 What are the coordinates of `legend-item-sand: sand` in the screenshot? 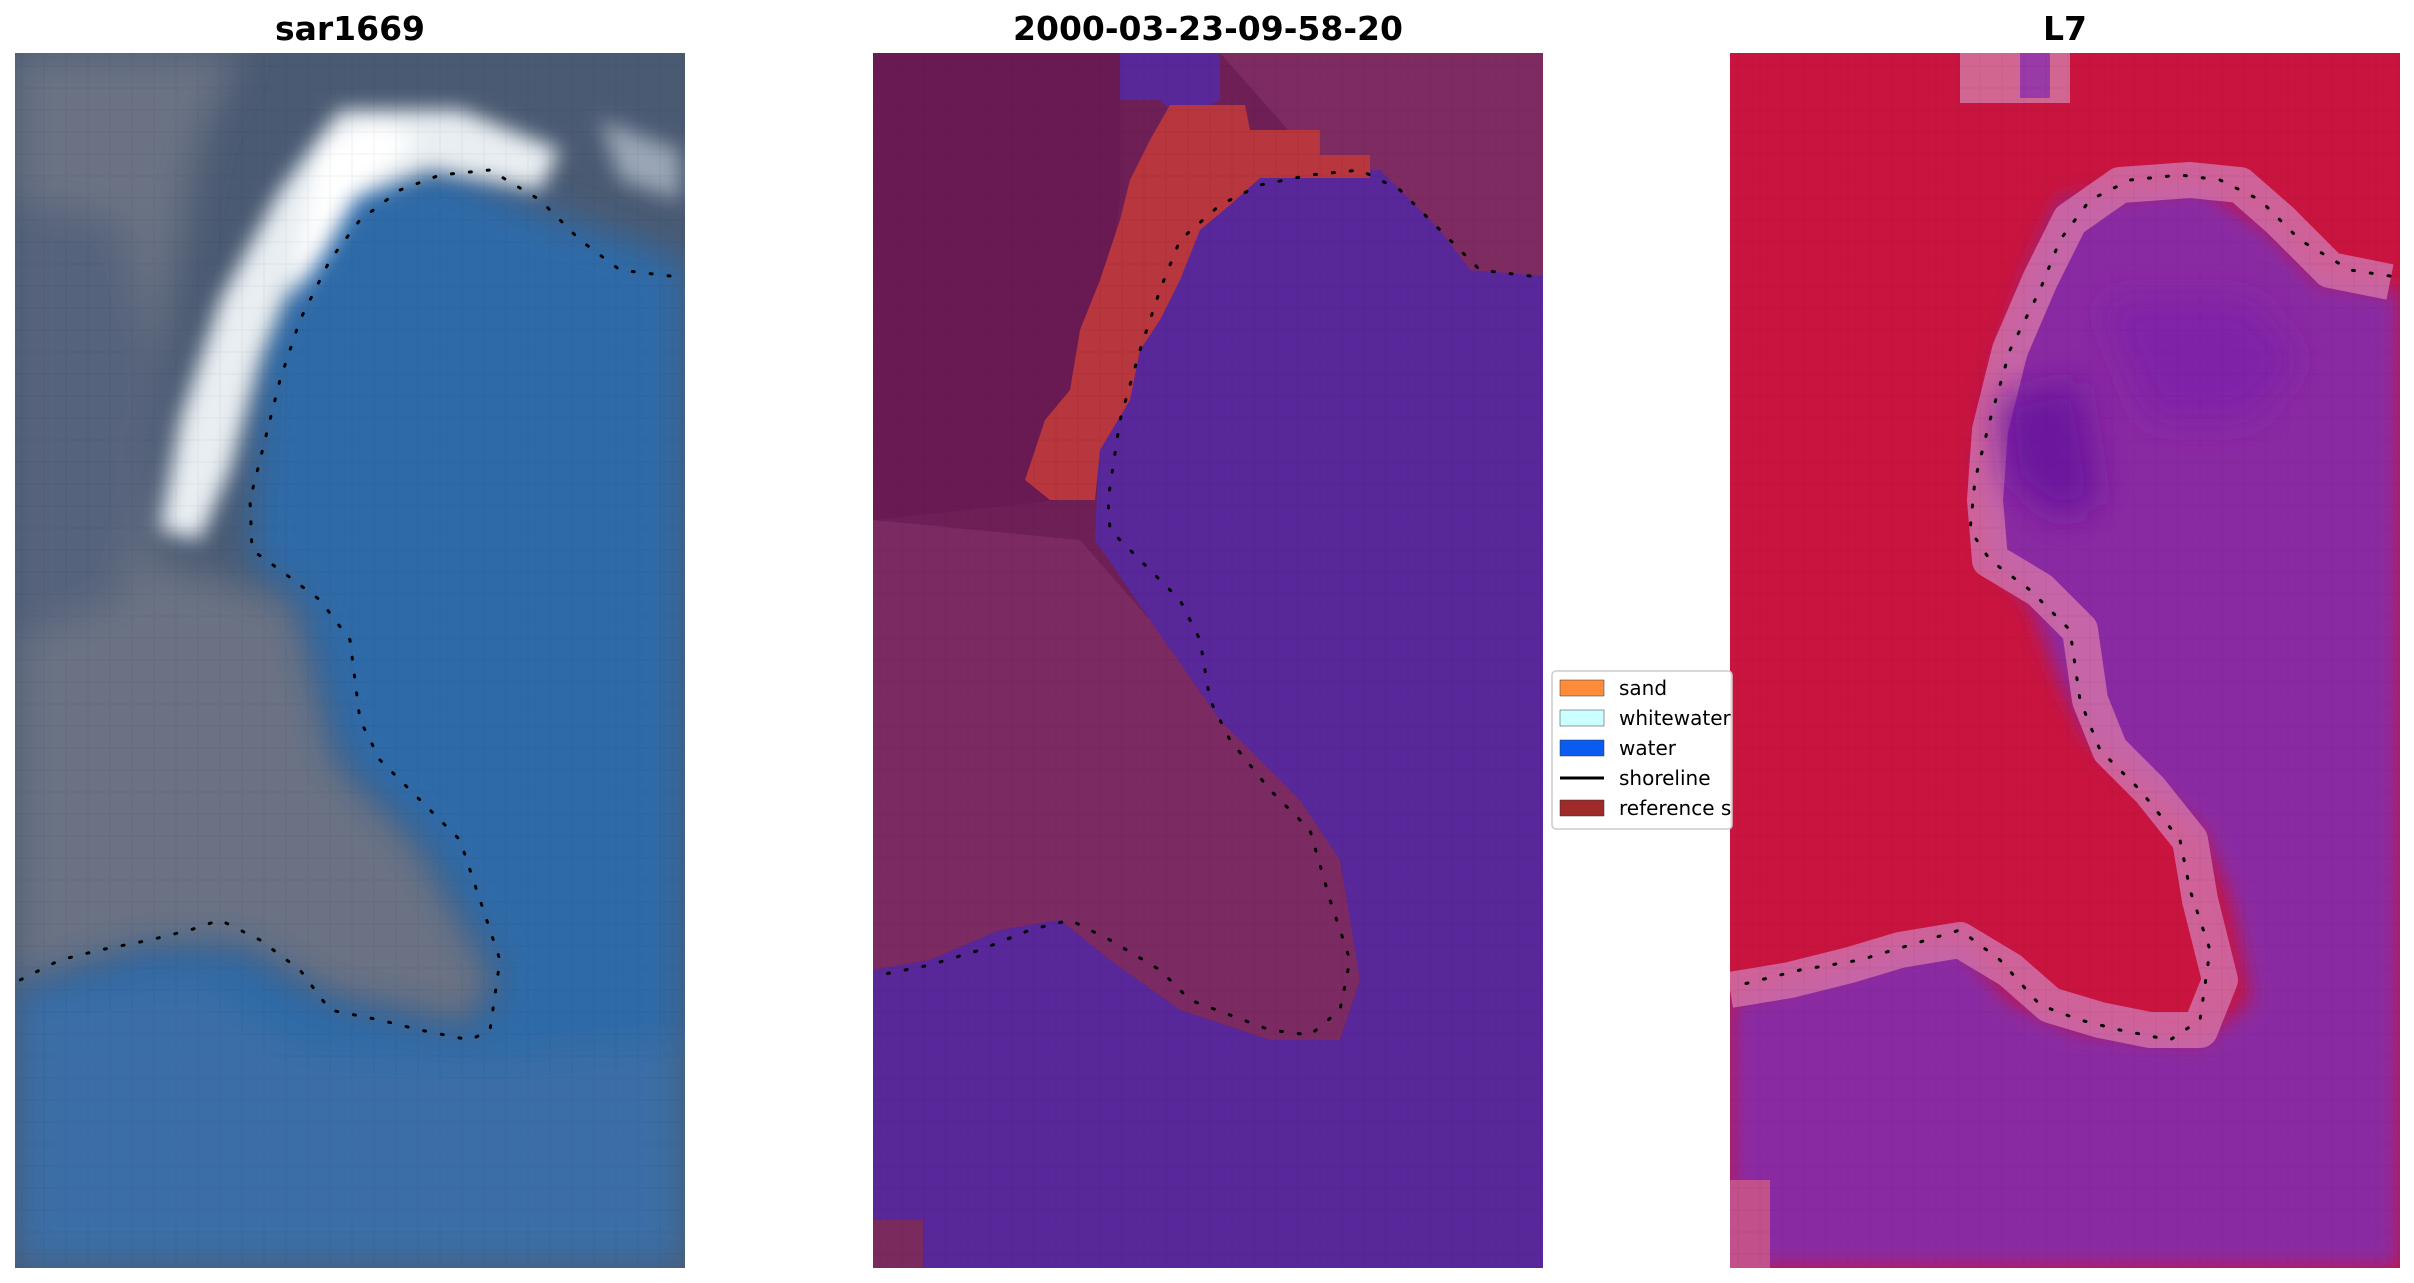 It's located at (1613, 688).